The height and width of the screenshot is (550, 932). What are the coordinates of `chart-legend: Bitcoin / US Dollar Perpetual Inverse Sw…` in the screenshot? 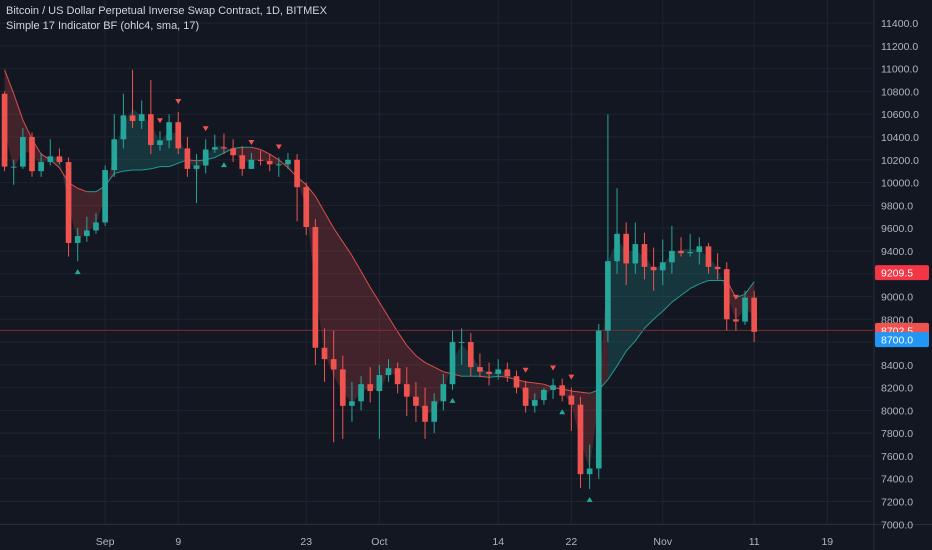 It's located at (166, 19).